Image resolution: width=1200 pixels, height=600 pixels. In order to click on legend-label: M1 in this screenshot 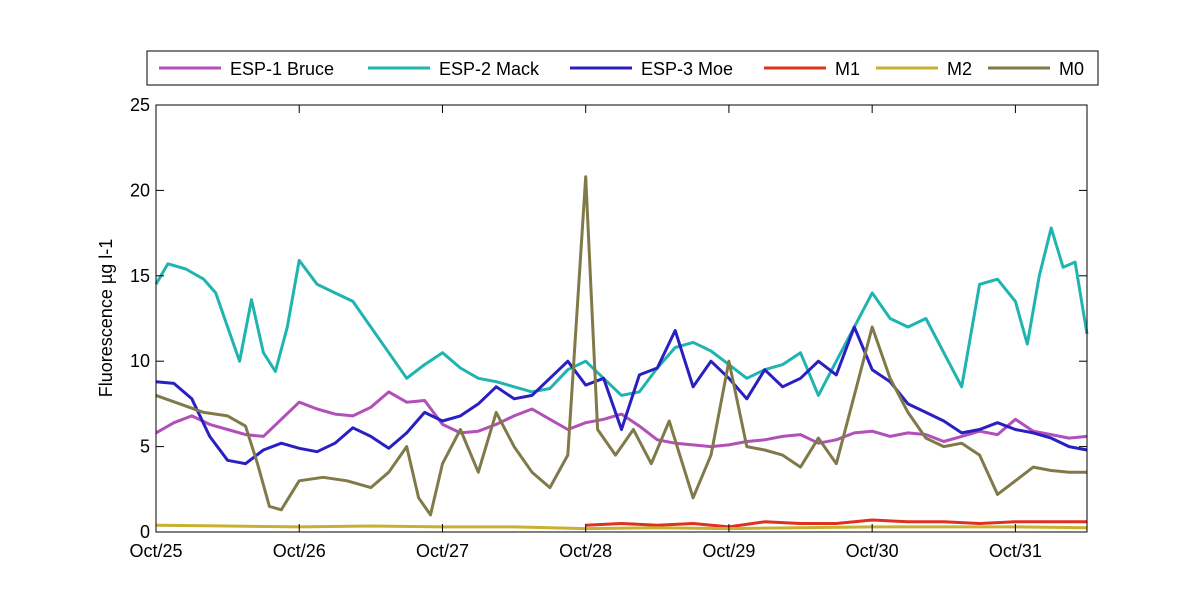, I will do `click(847, 69)`.